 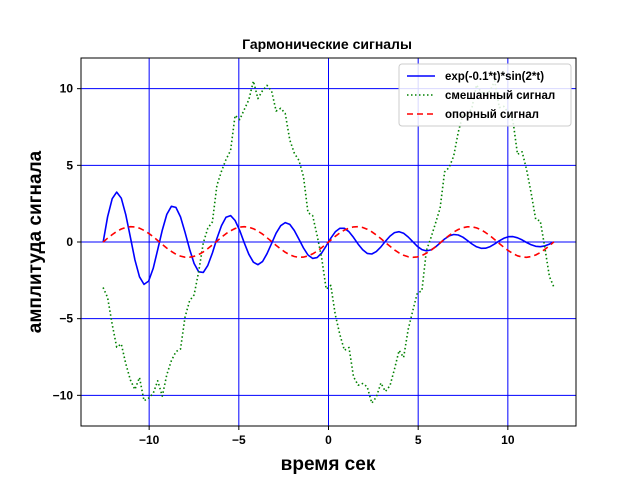 I want to click on y-tick-label: 10, so click(x=67, y=89).